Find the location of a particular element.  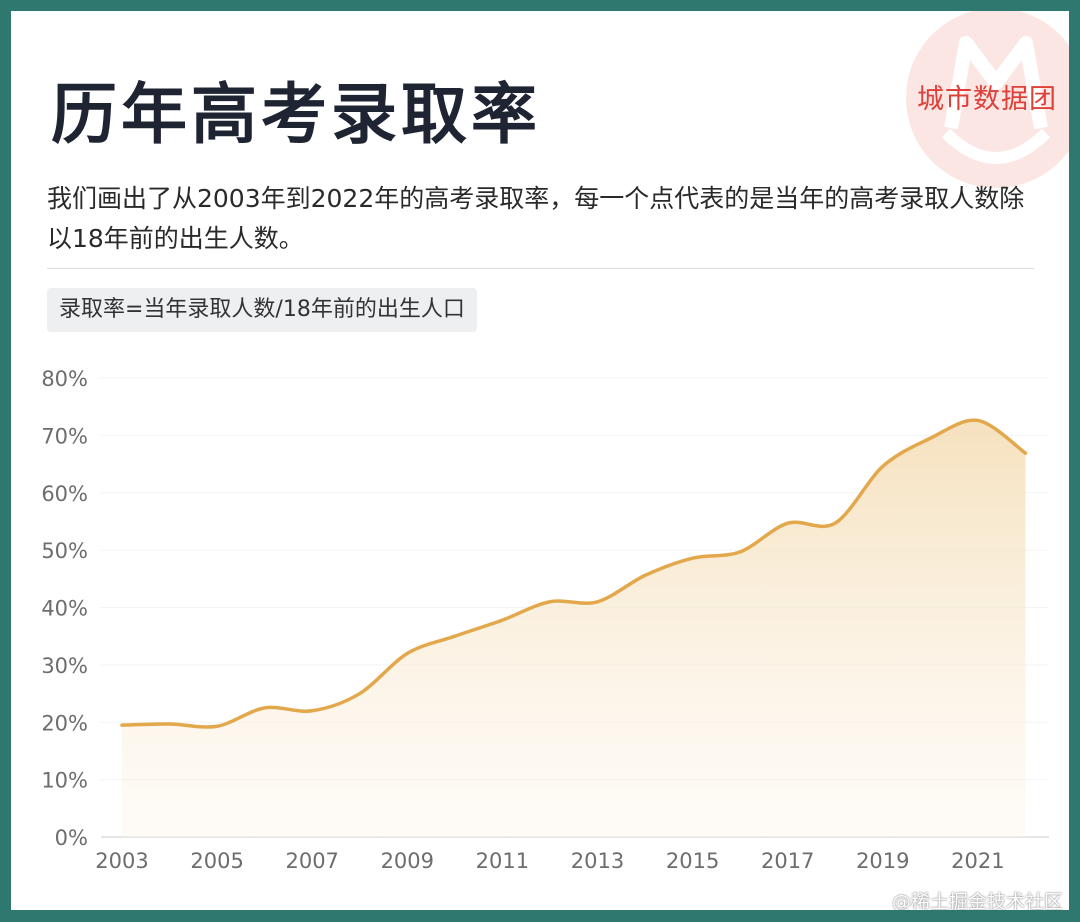

x-tick-label: 2005 is located at coordinates (216, 861).